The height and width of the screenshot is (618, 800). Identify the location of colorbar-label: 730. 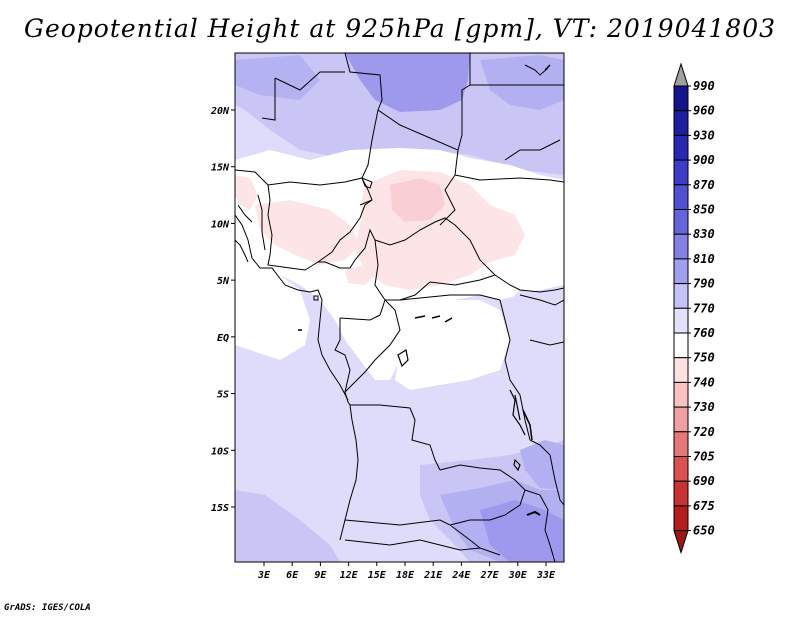
(704, 407).